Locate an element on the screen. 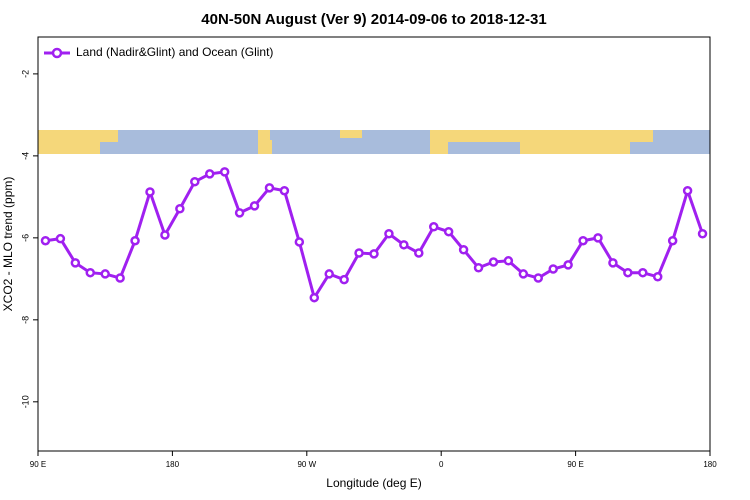 The image size is (750, 500). y-tick-label: -10 is located at coordinates (25, 401).